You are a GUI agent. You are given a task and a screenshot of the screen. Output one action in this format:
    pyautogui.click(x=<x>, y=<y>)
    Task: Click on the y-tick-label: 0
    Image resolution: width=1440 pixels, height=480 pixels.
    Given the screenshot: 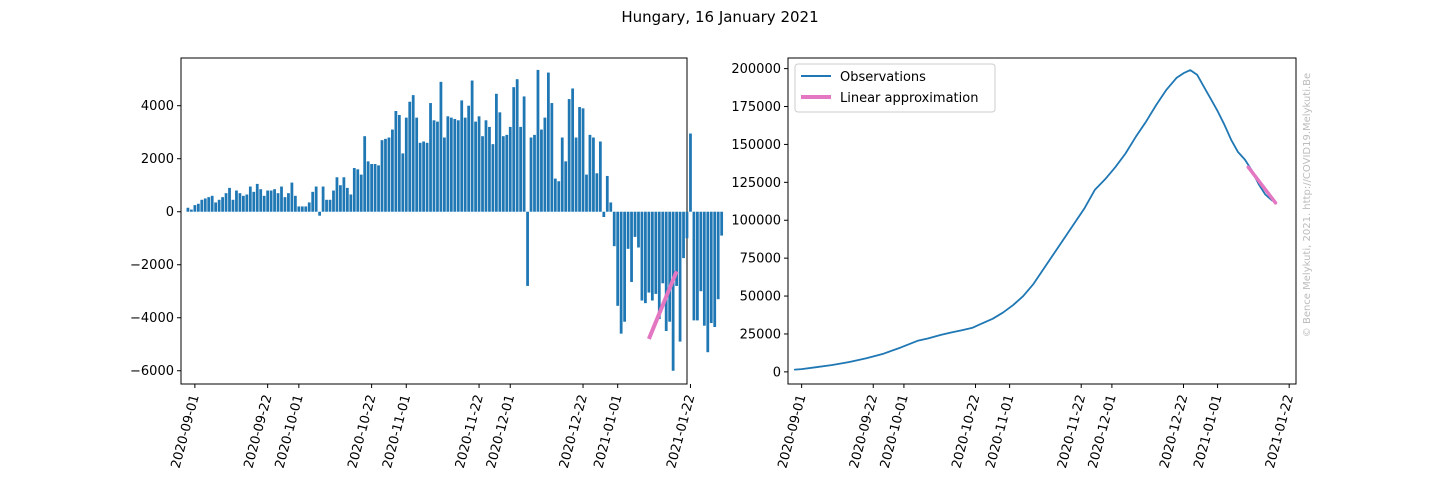 What is the action you would take?
    pyautogui.click(x=170, y=212)
    